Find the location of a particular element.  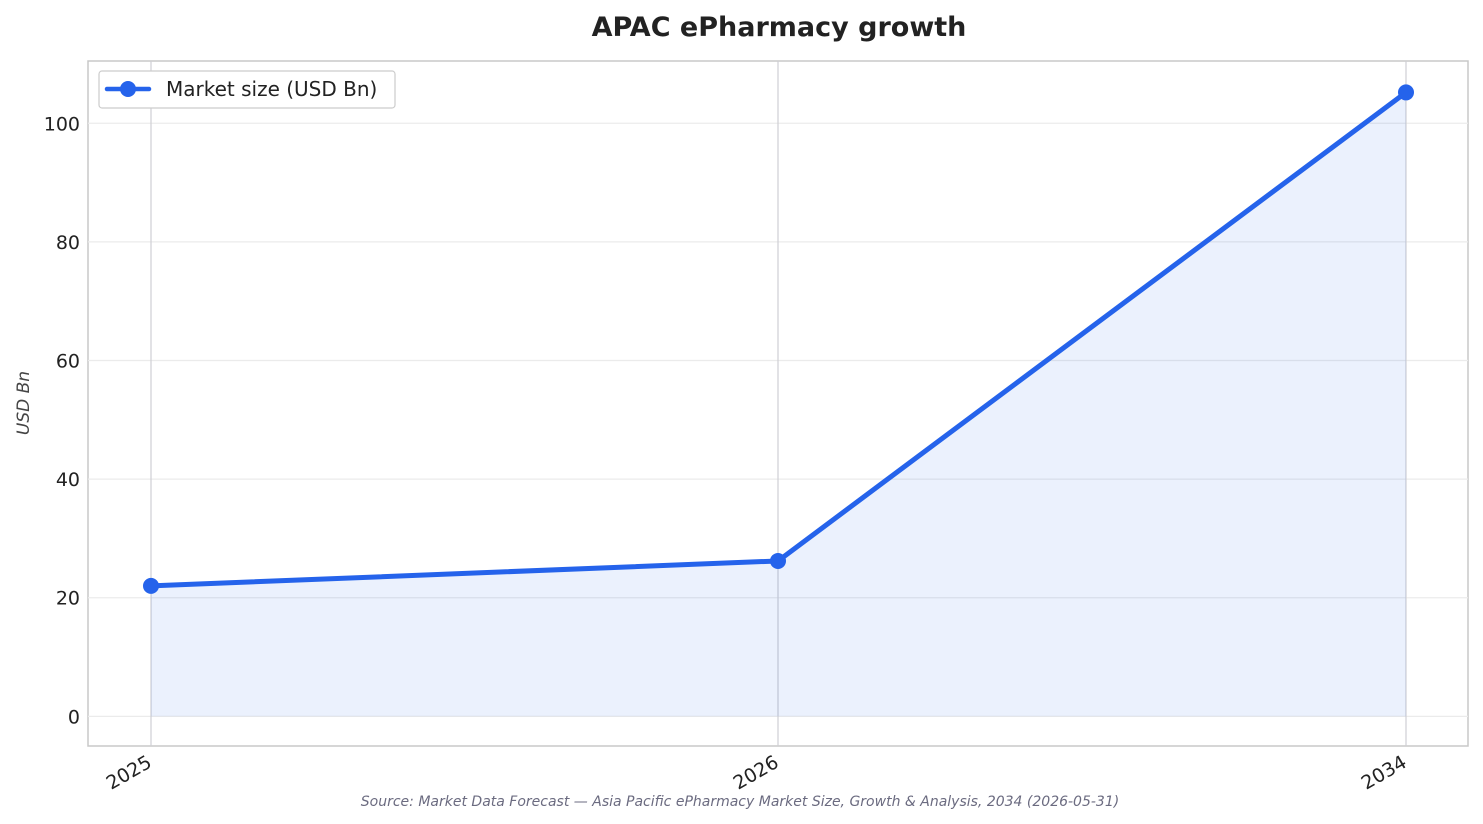

data-point-2034 is located at coordinates (1406, 92).